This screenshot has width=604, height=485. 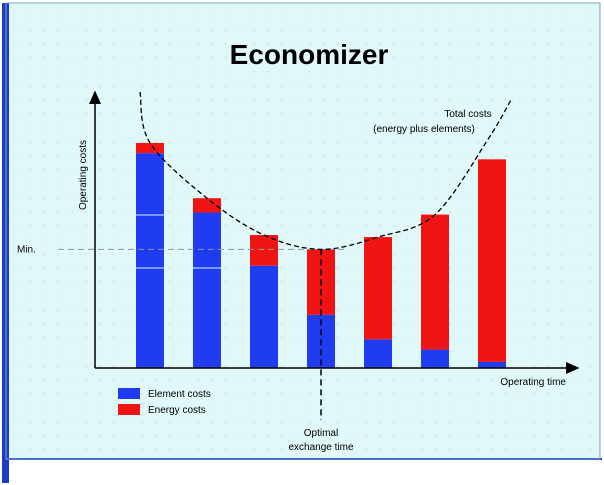 What do you see at coordinates (320, 447) in the screenshot?
I see `optimal-label-line2: exchange time` at bounding box center [320, 447].